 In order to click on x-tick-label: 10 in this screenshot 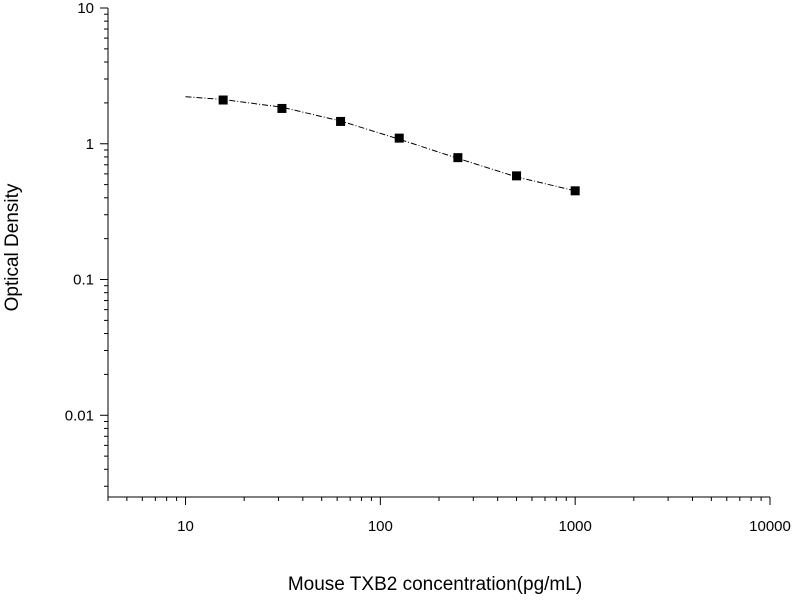, I will do `click(185, 526)`.